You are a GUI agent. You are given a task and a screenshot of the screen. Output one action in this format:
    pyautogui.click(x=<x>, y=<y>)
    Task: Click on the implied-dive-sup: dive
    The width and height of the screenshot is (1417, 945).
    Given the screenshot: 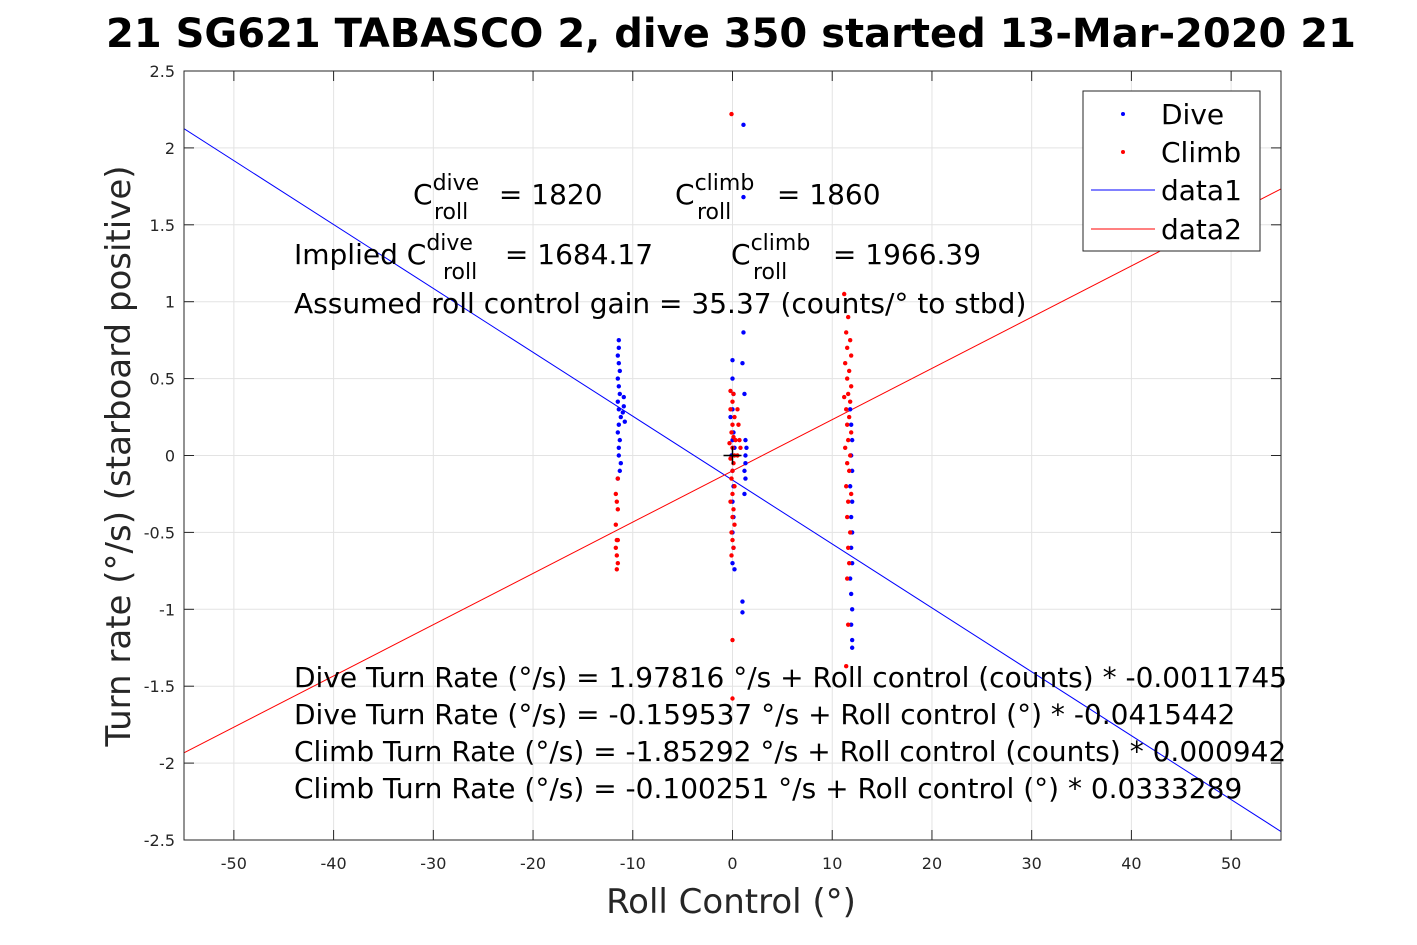 What is the action you would take?
    pyautogui.click(x=449, y=243)
    